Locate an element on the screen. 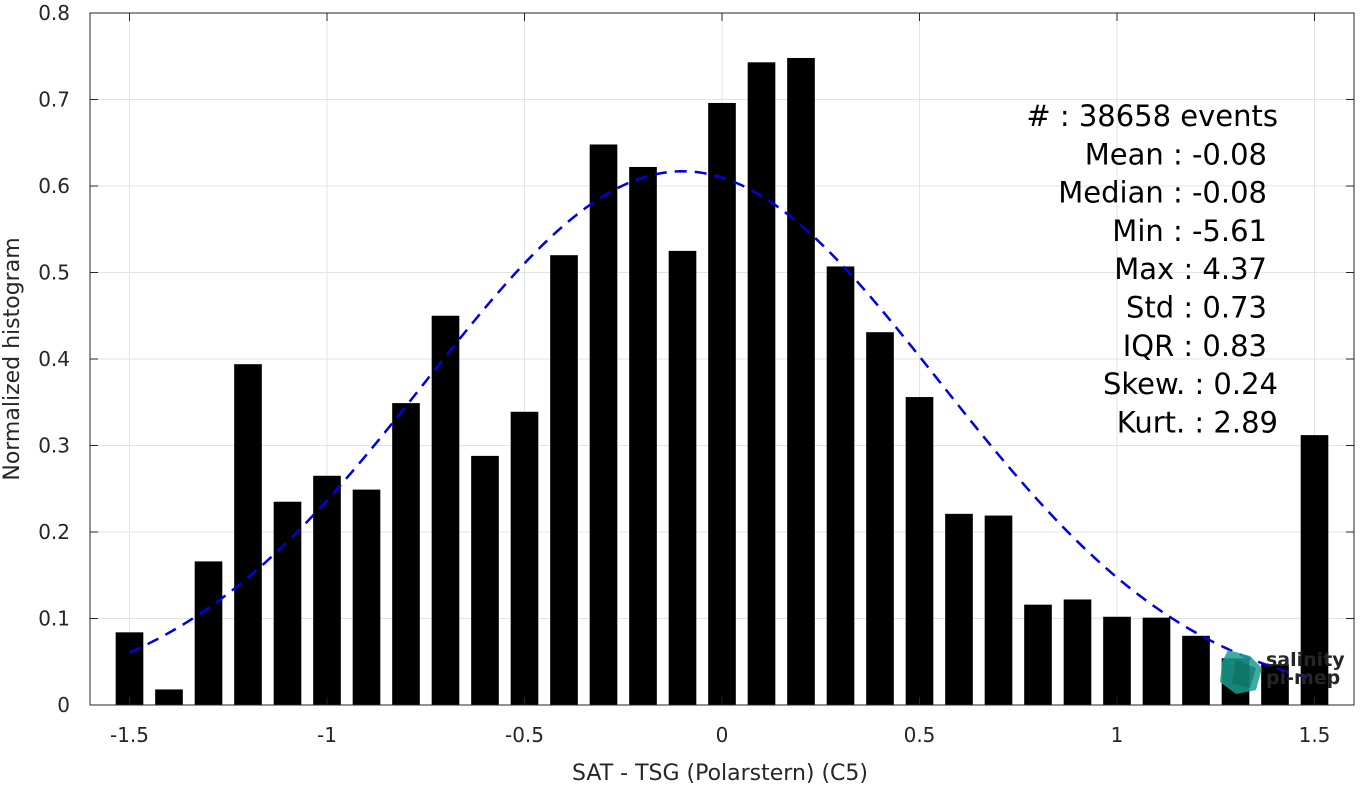 The image size is (1367, 785). stat-line: Min : -5.61 is located at coordinates (1189, 231).